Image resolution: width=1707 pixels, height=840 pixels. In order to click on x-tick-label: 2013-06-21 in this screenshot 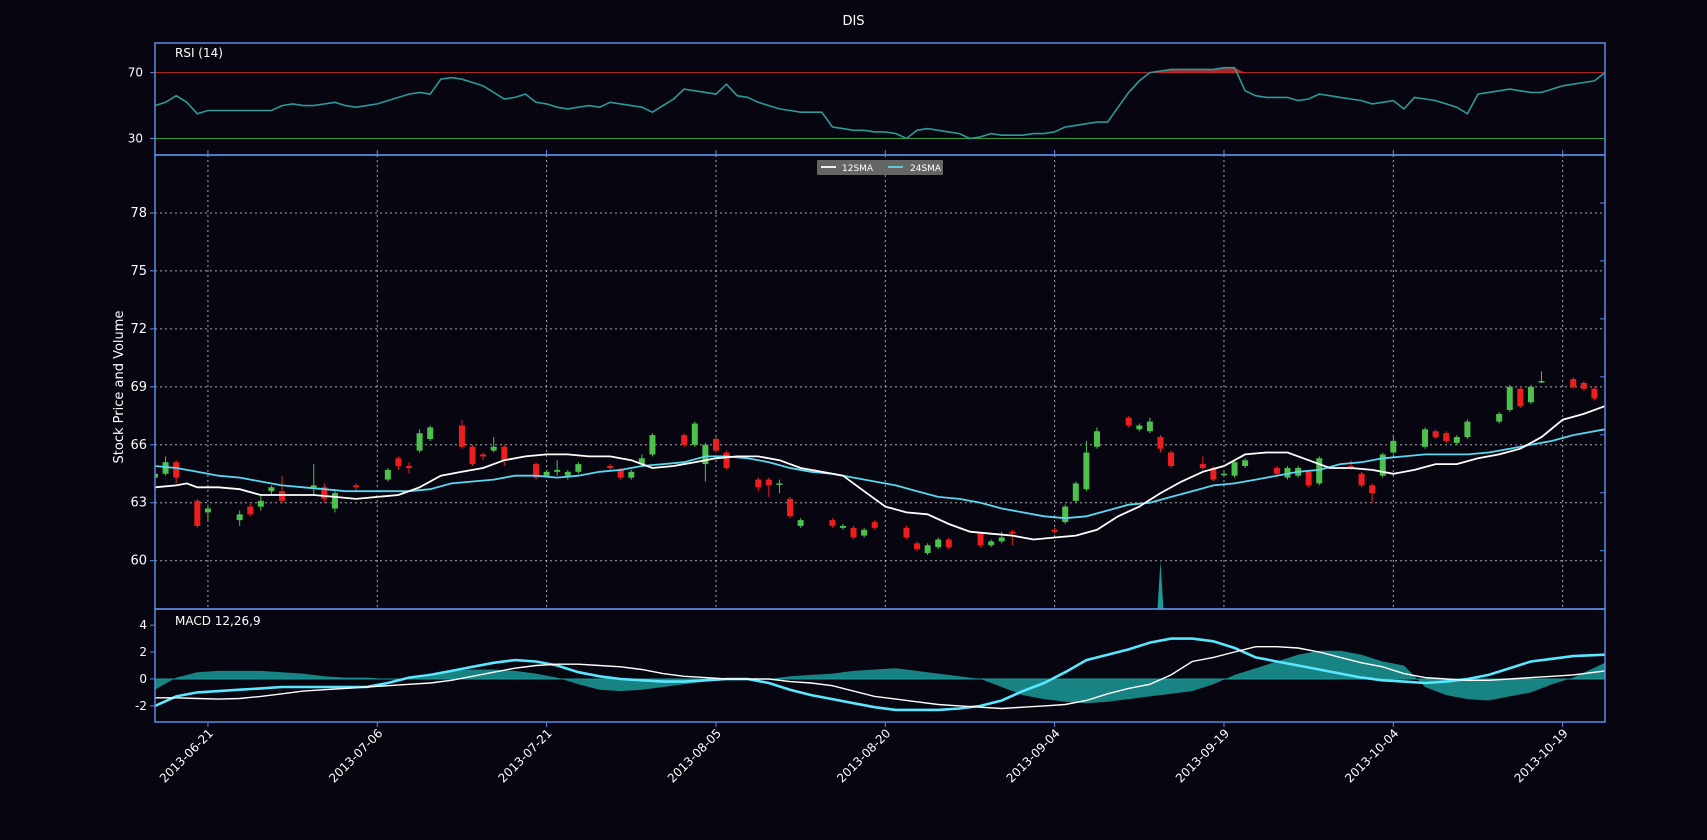, I will do `click(186, 755)`.